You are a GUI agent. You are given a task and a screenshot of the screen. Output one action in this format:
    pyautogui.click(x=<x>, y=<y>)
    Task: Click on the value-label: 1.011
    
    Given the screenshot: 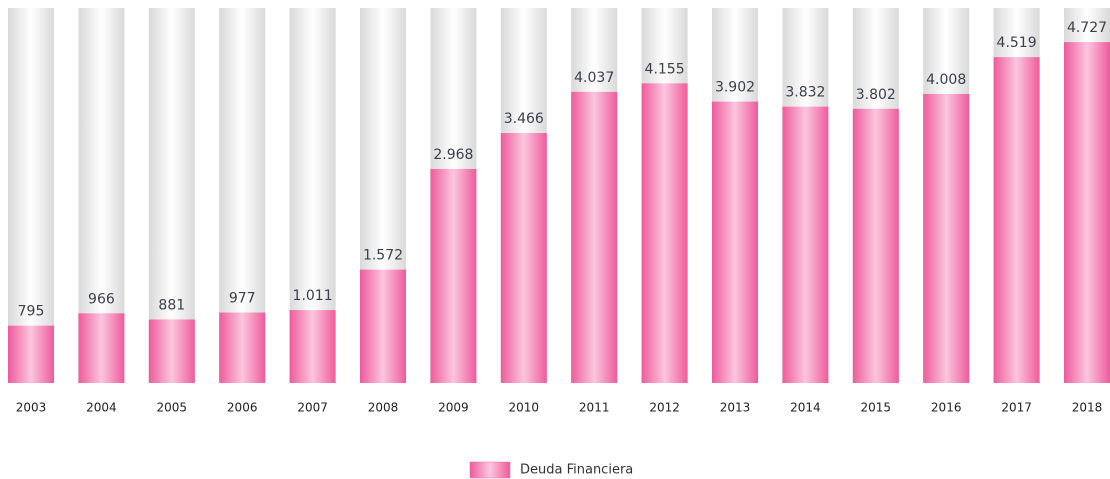 What is the action you would take?
    pyautogui.click(x=313, y=296)
    